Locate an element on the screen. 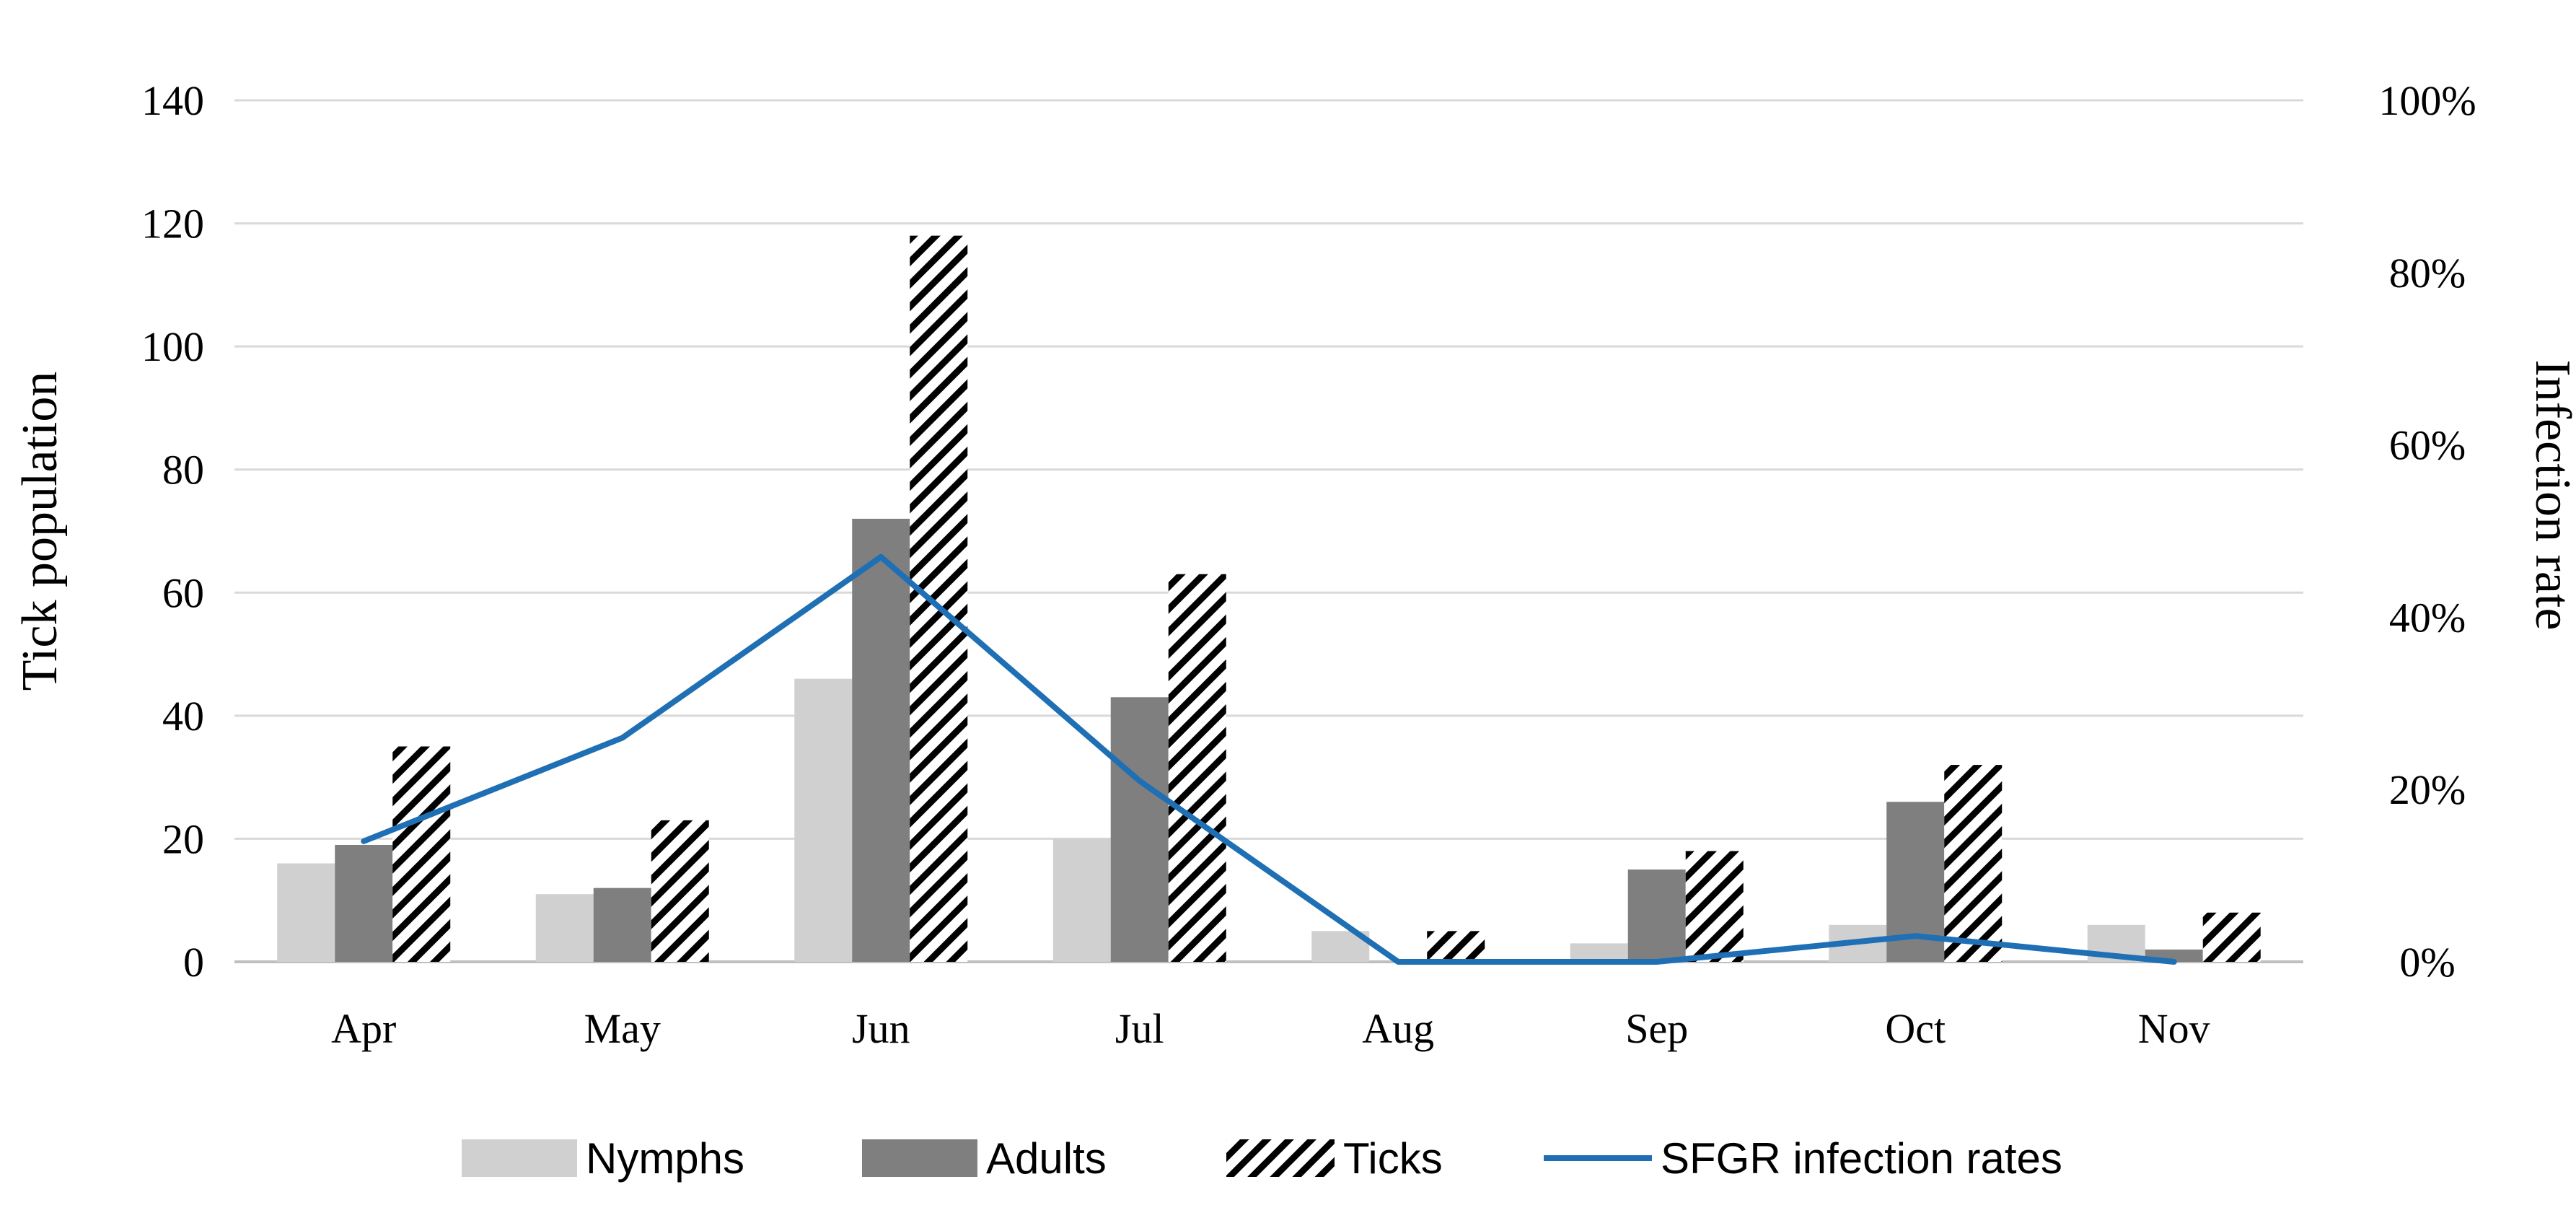 The height and width of the screenshot is (1205, 2576). y2-tick-label: 100% is located at coordinates (2427, 100).